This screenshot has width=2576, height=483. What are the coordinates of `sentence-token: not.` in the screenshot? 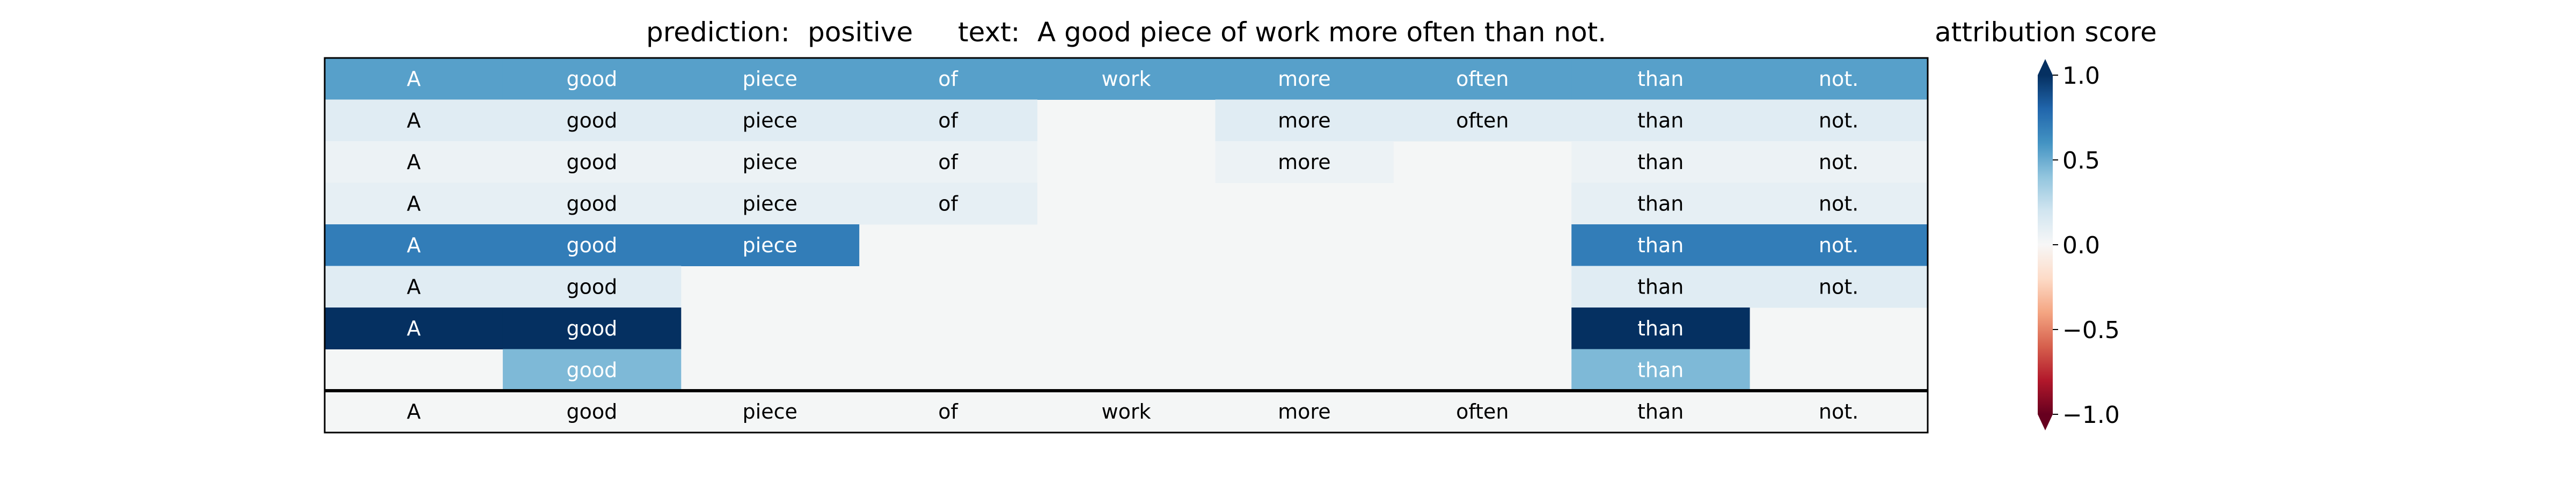 It's located at (1838, 411).